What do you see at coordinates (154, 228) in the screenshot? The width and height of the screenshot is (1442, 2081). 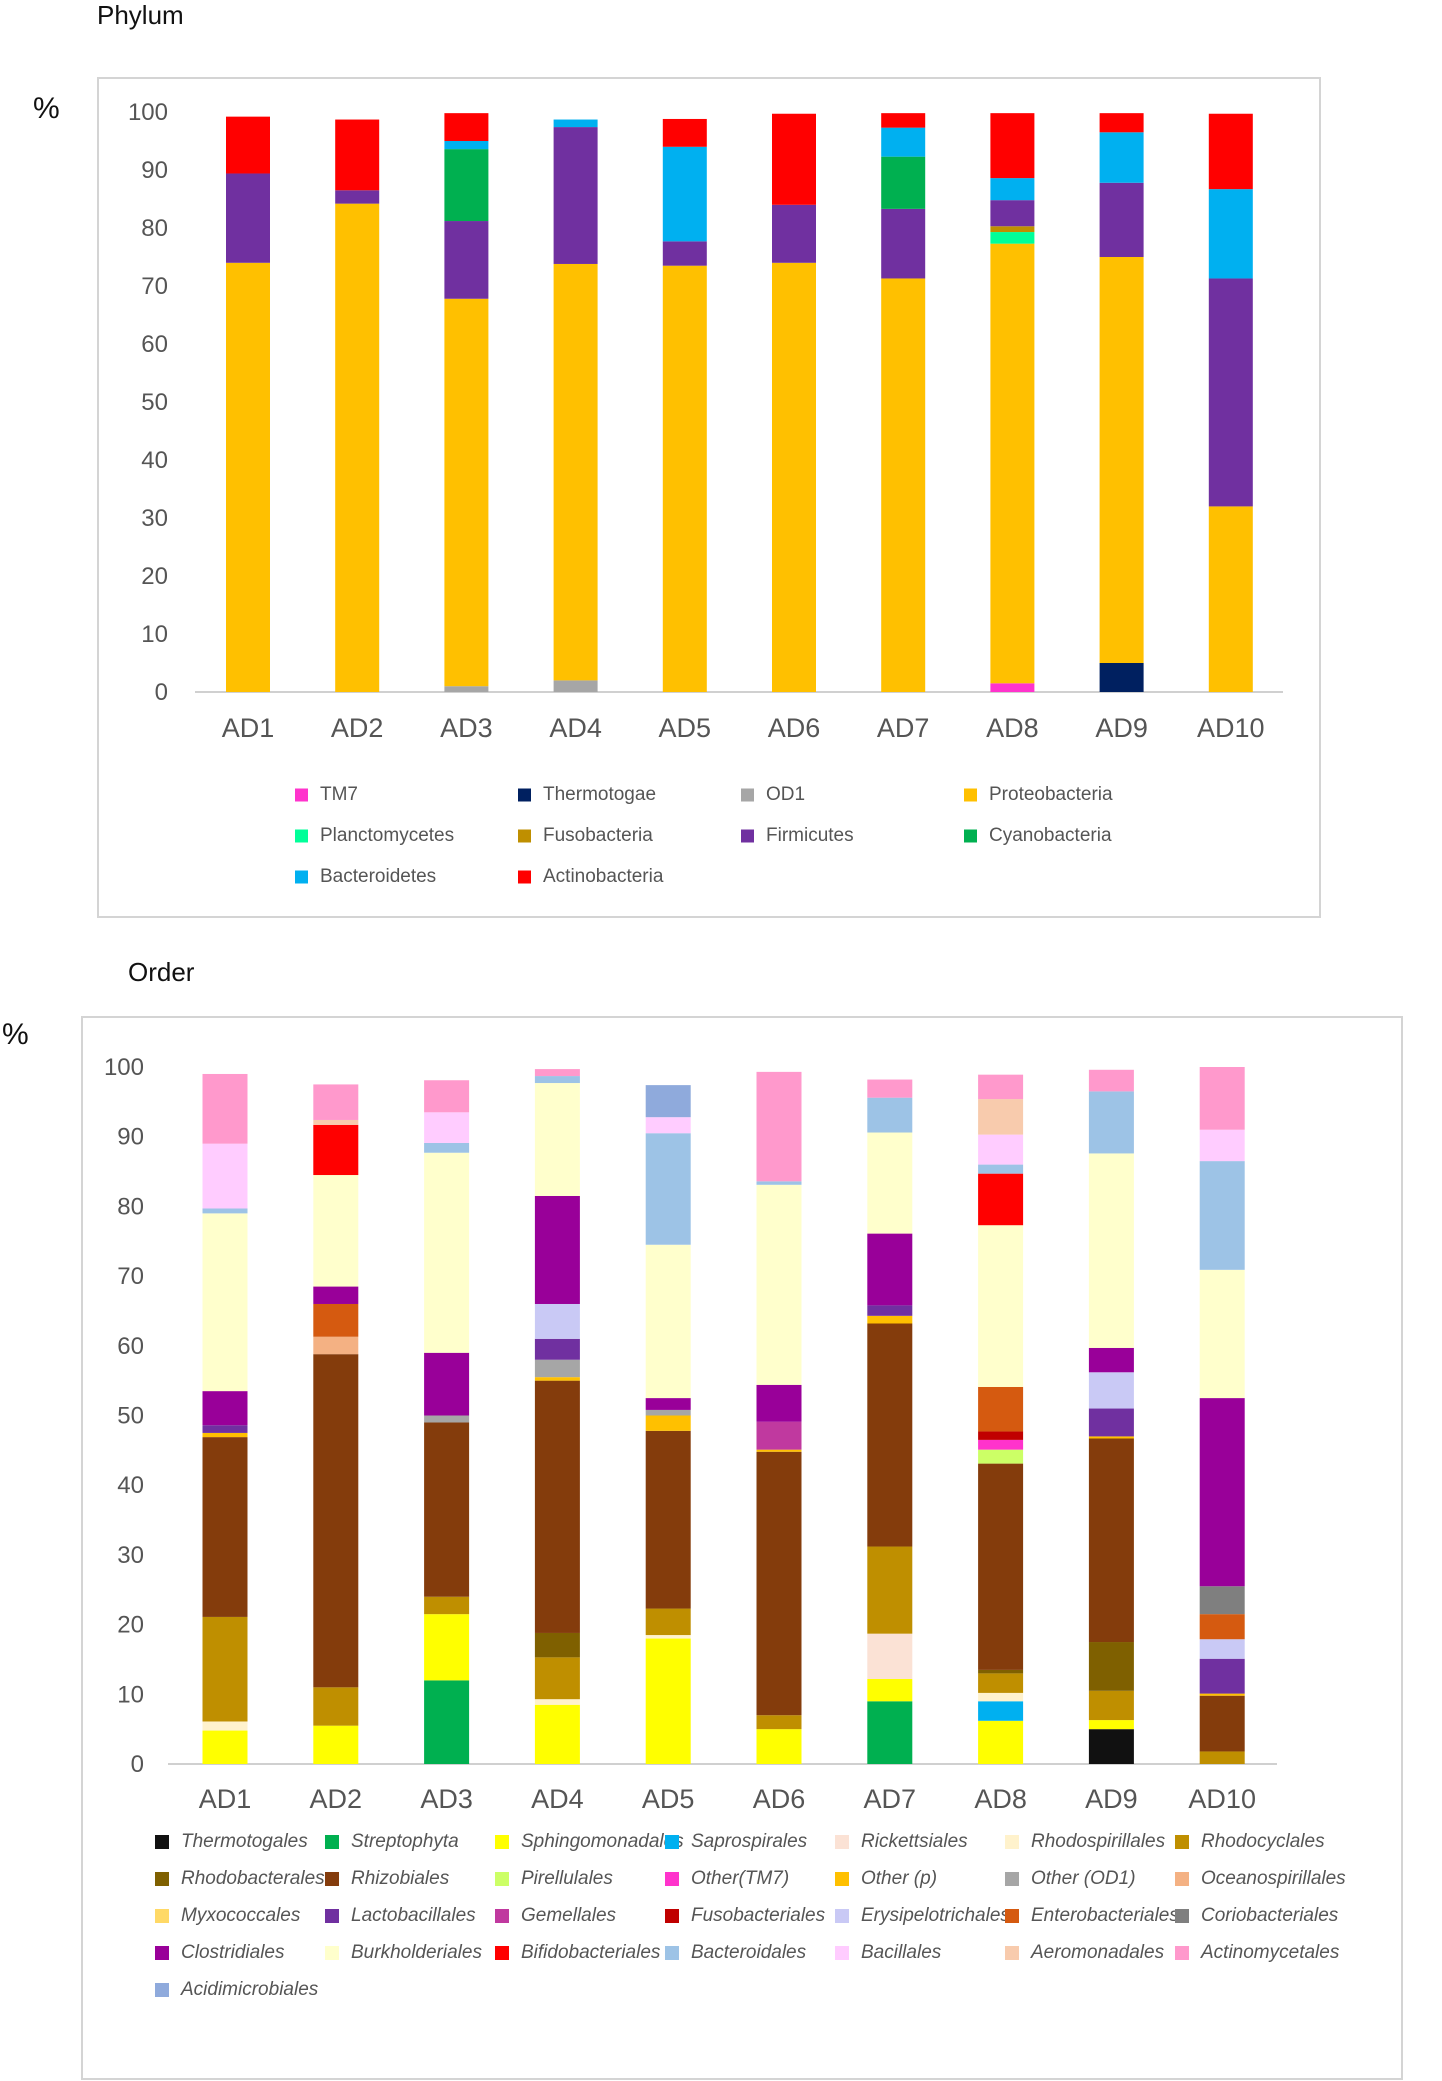 I see `phylum-y-tick-label: 80` at bounding box center [154, 228].